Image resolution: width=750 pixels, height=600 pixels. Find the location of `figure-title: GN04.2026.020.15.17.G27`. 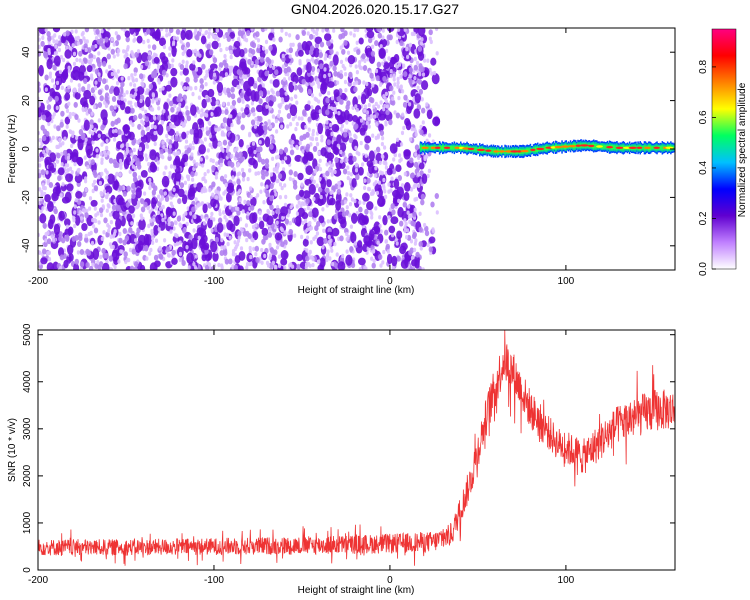

figure-title: GN04.2026.020.15.17.G27 is located at coordinates (375, 9).